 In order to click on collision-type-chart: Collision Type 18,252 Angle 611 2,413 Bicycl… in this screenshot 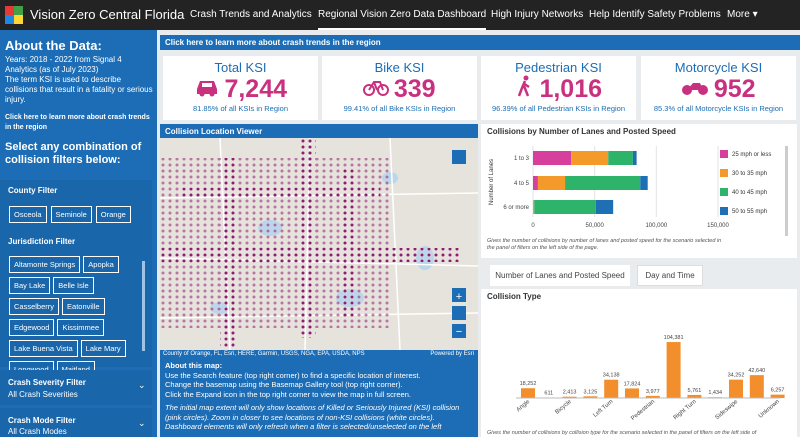, I will do `click(639, 363)`.